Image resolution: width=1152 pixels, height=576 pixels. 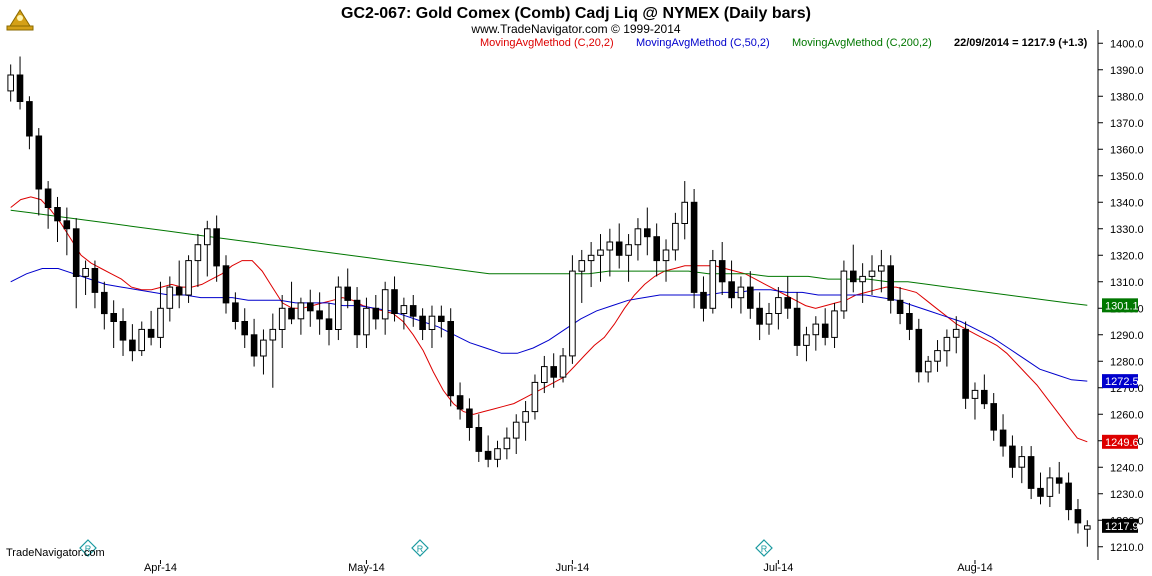 What do you see at coordinates (1127, 283) in the screenshot?
I see `y-tick-label: 1310.0` at bounding box center [1127, 283].